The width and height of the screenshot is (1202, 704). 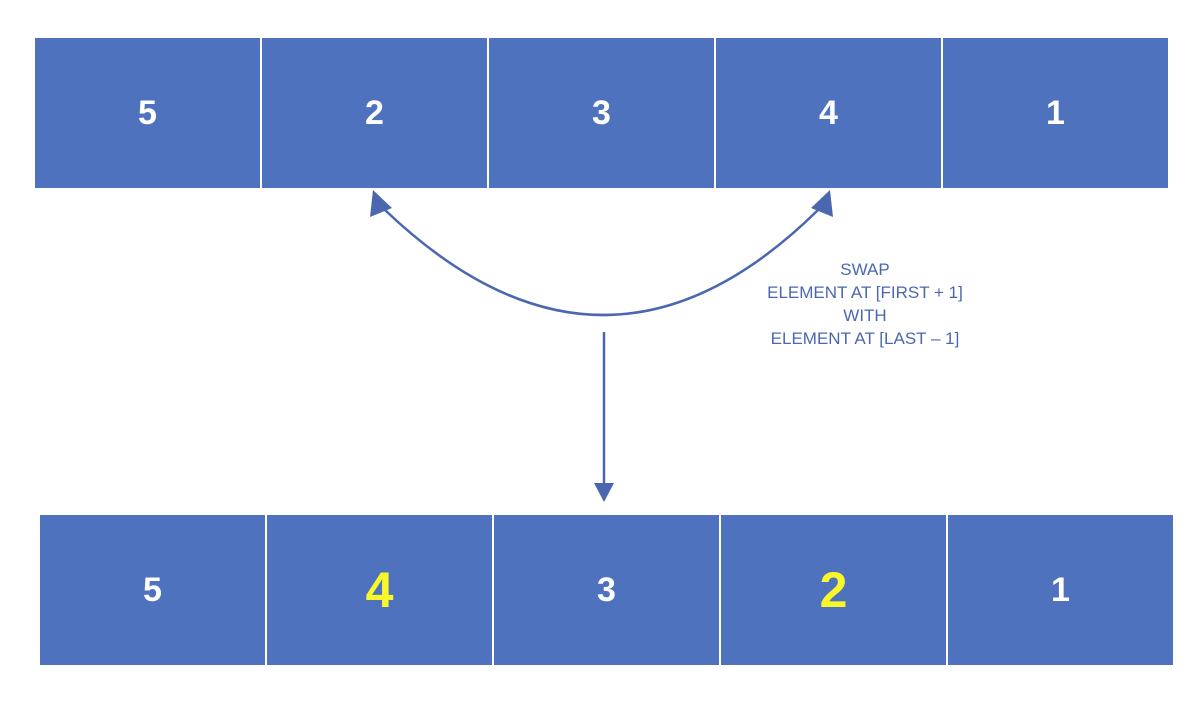 I want to click on top-array-cell: 4, so click(x=828, y=113).